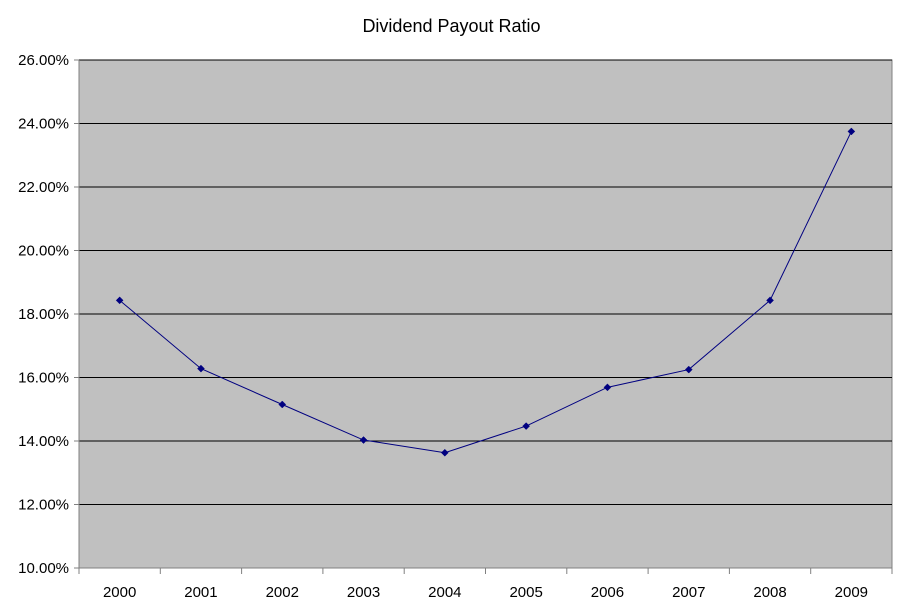 Image resolution: width=903 pixels, height=615 pixels. Describe the element at coordinates (43, 187) in the screenshot. I see `y-tick-label: 22.00%` at that location.